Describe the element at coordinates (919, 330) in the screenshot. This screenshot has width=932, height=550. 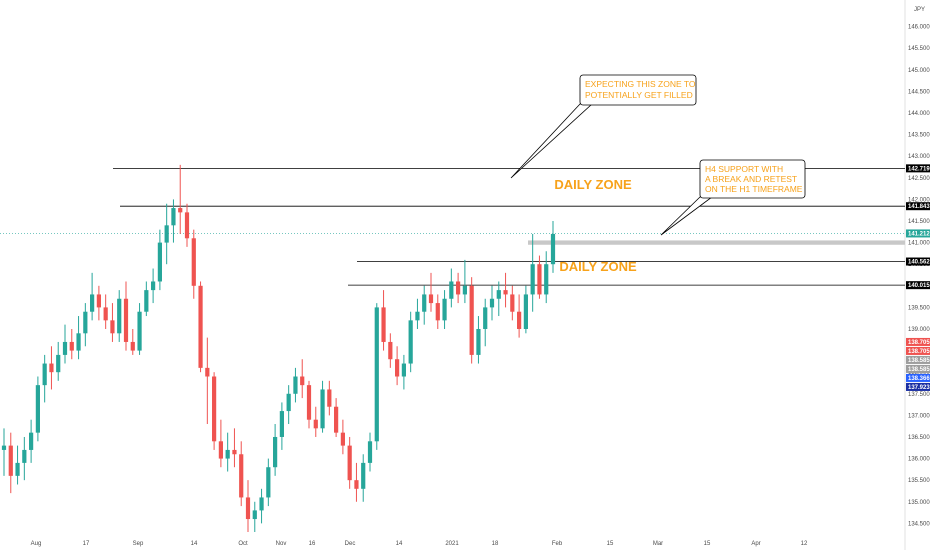
I see `y-tick-label: 139.000` at that location.